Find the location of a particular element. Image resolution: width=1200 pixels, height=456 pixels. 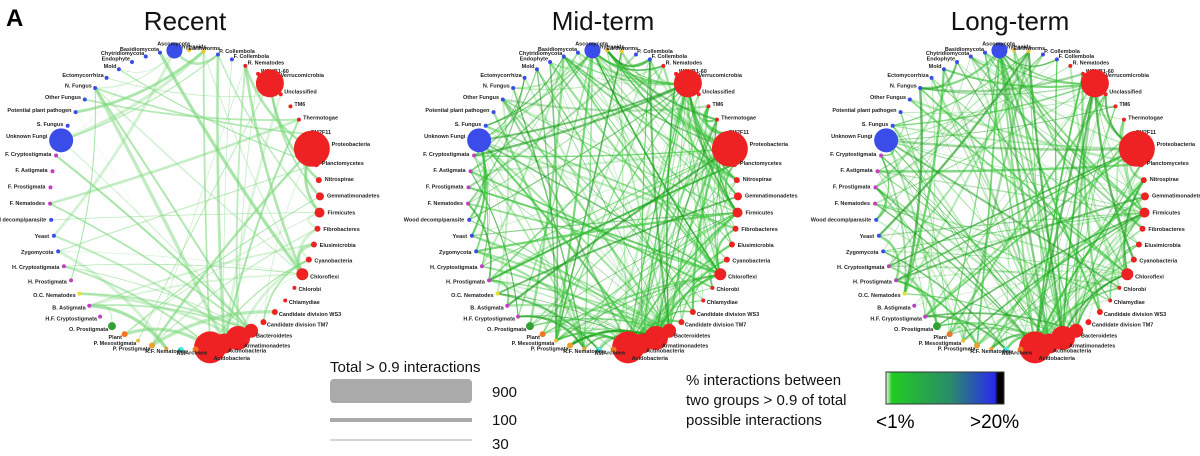

legend-item: 30 is located at coordinates (500, 444).